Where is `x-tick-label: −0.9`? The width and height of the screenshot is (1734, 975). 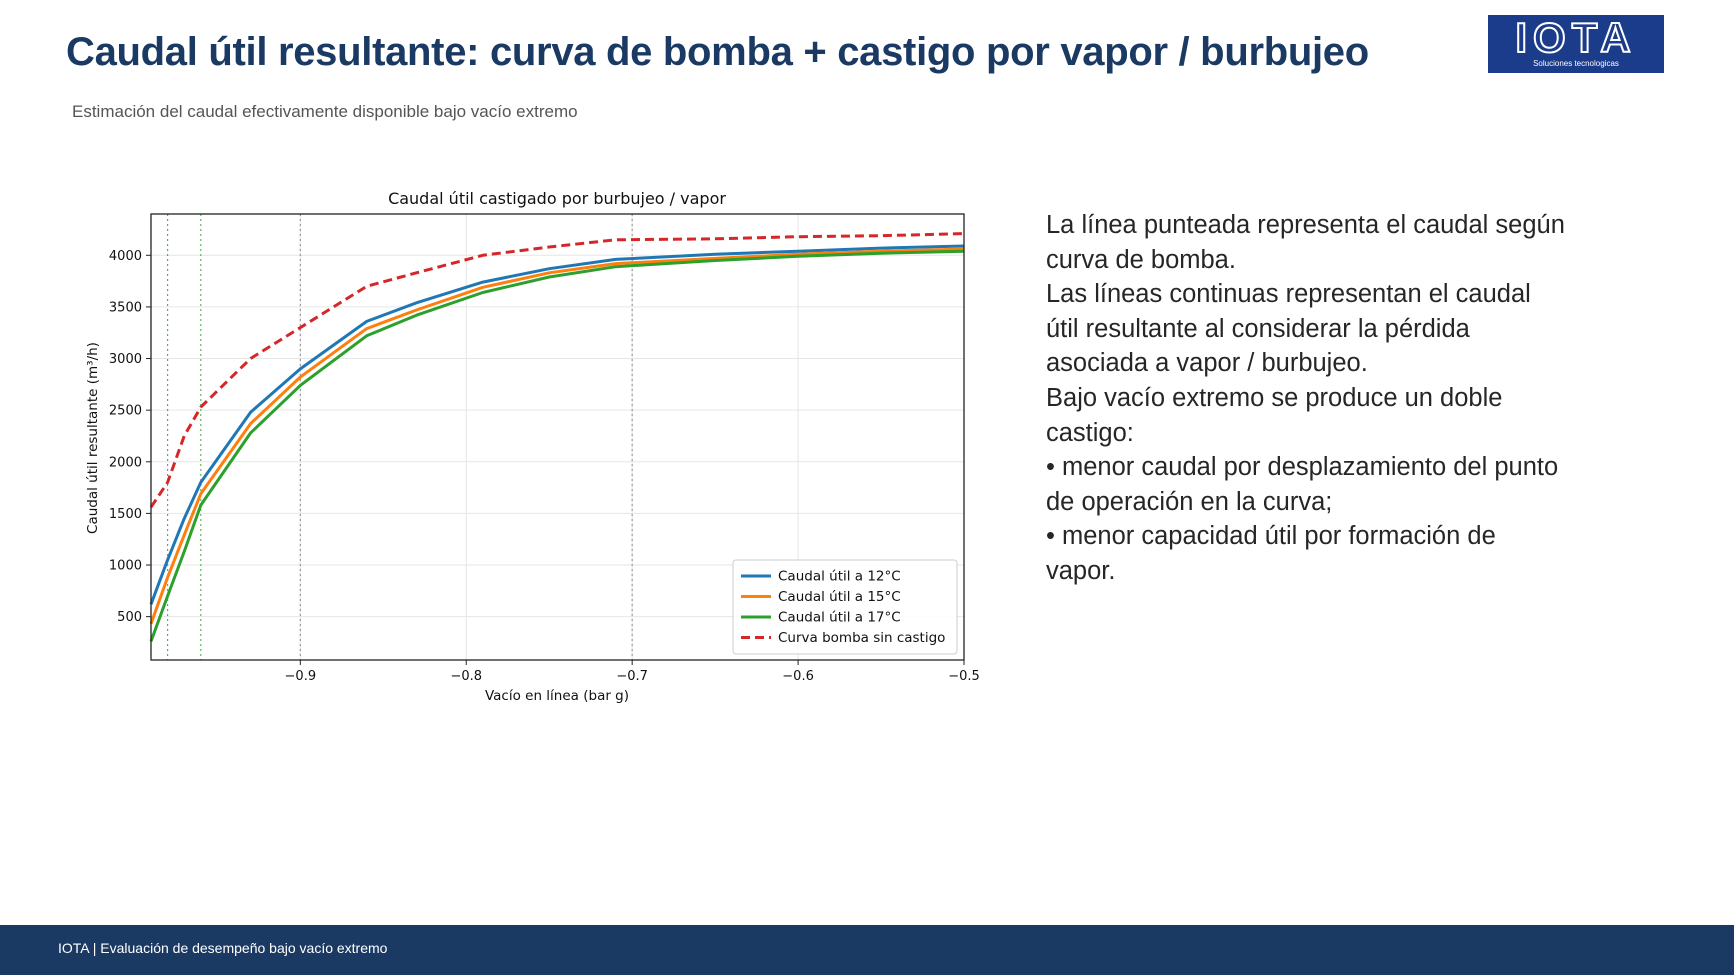
x-tick-label: −0.9 is located at coordinates (301, 676).